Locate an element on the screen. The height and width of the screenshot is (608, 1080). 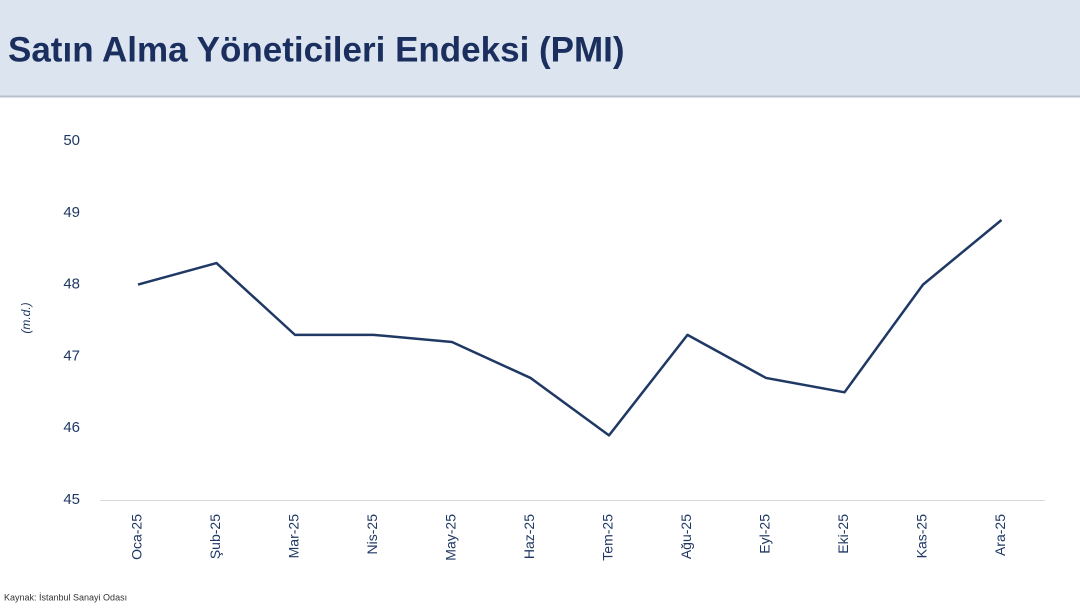
y-tick-label: 47 is located at coordinates (71, 355).